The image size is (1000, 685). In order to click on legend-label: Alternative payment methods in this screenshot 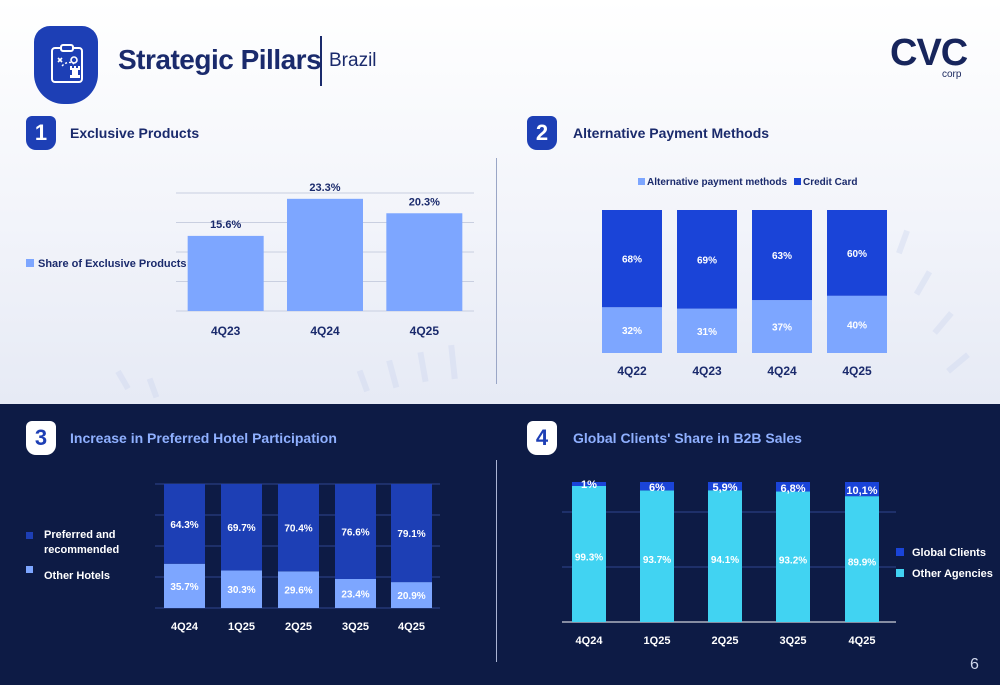, I will do `click(717, 182)`.